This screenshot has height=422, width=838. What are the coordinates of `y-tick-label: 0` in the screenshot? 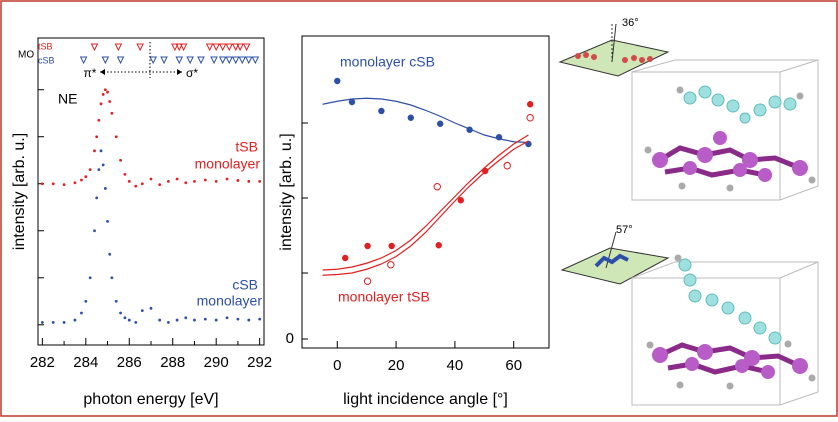 It's located at (290, 338).